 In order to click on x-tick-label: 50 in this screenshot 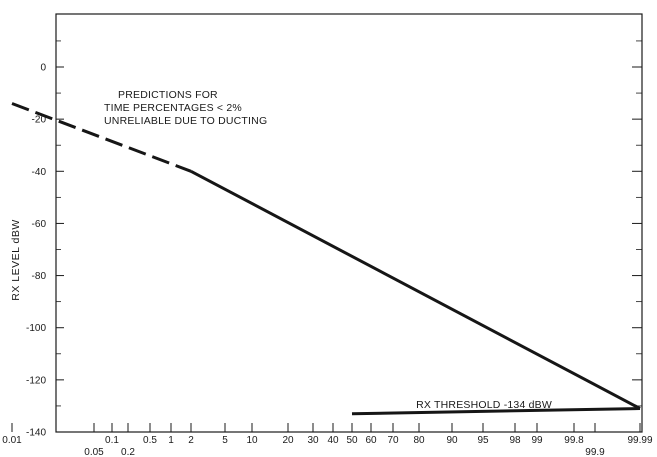, I will do `click(352, 440)`.